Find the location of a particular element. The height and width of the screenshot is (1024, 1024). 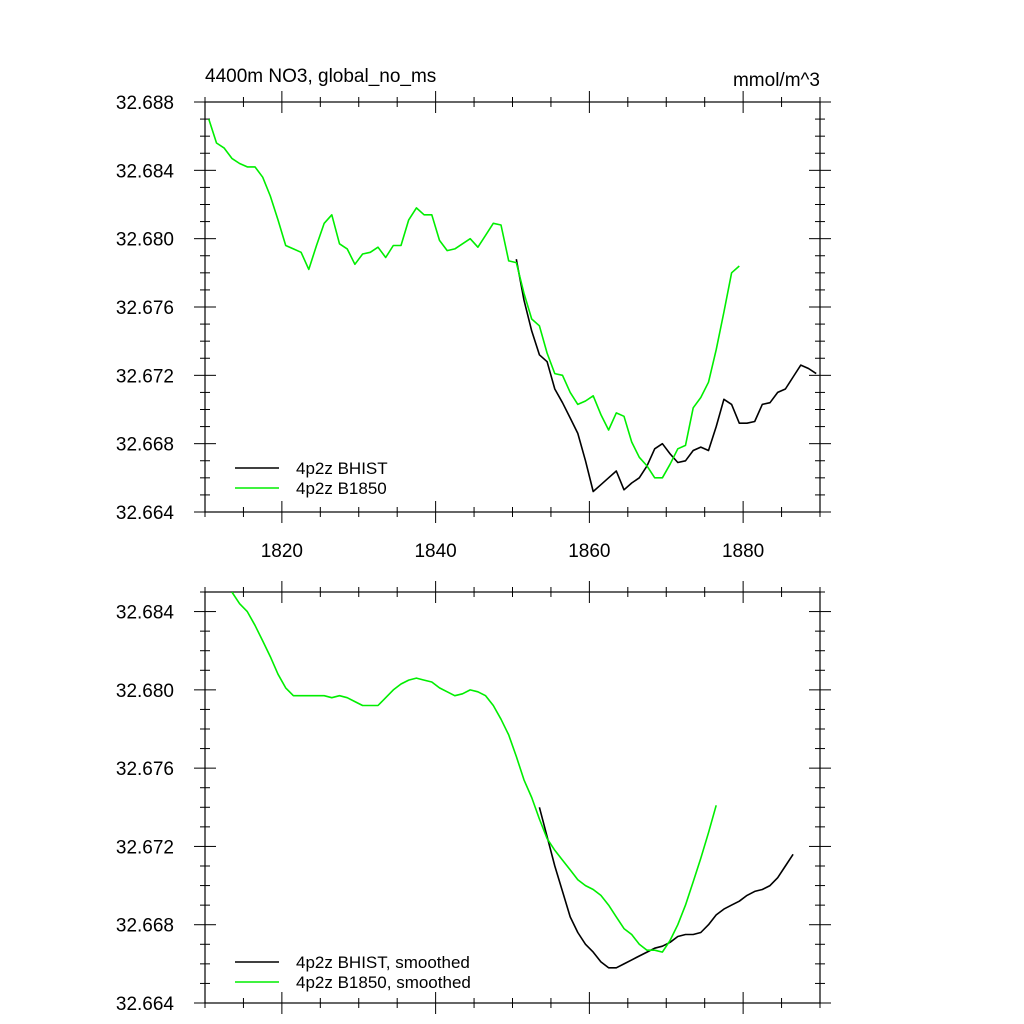

legend-label: 4p2z BHIST is located at coordinates (342, 468).